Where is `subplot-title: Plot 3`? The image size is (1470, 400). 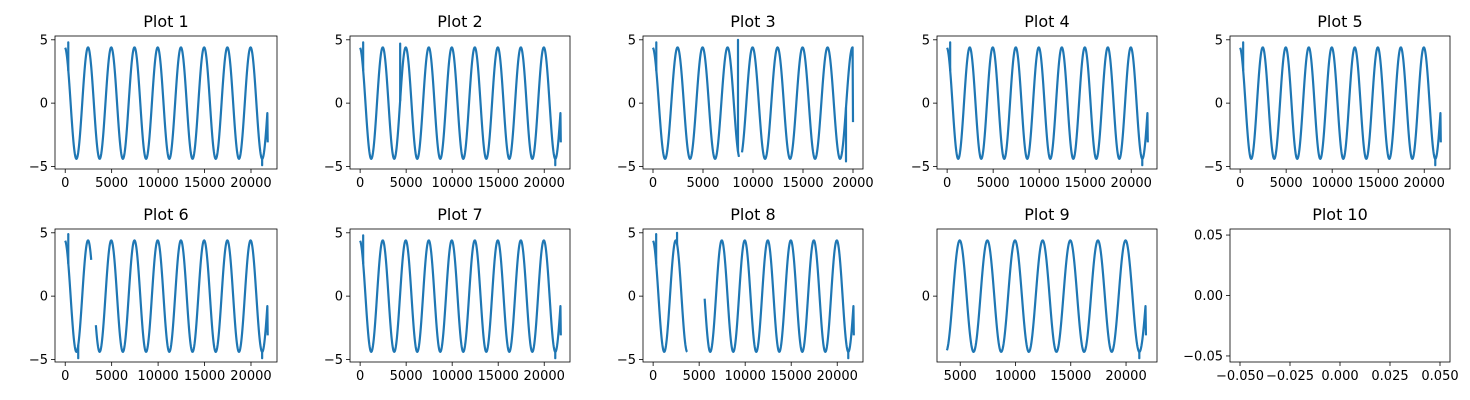 subplot-title: Plot 3 is located at coordinates (752, 21).